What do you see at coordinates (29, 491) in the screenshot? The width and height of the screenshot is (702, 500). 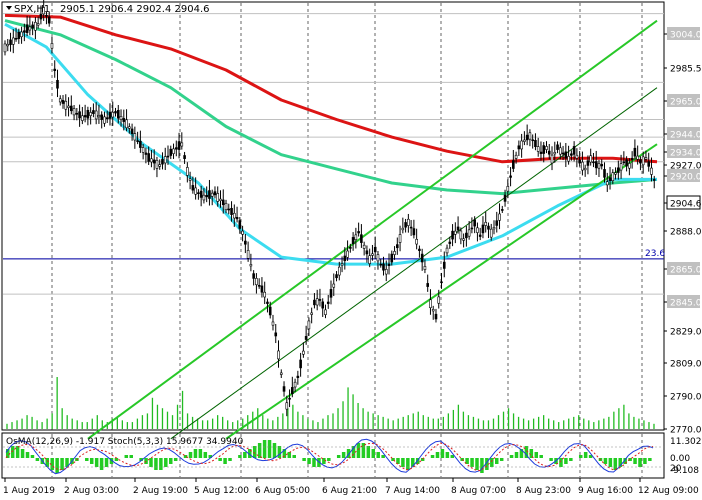 I see `time-label: 1 Aug 2019` at bounding box center [29, 491].